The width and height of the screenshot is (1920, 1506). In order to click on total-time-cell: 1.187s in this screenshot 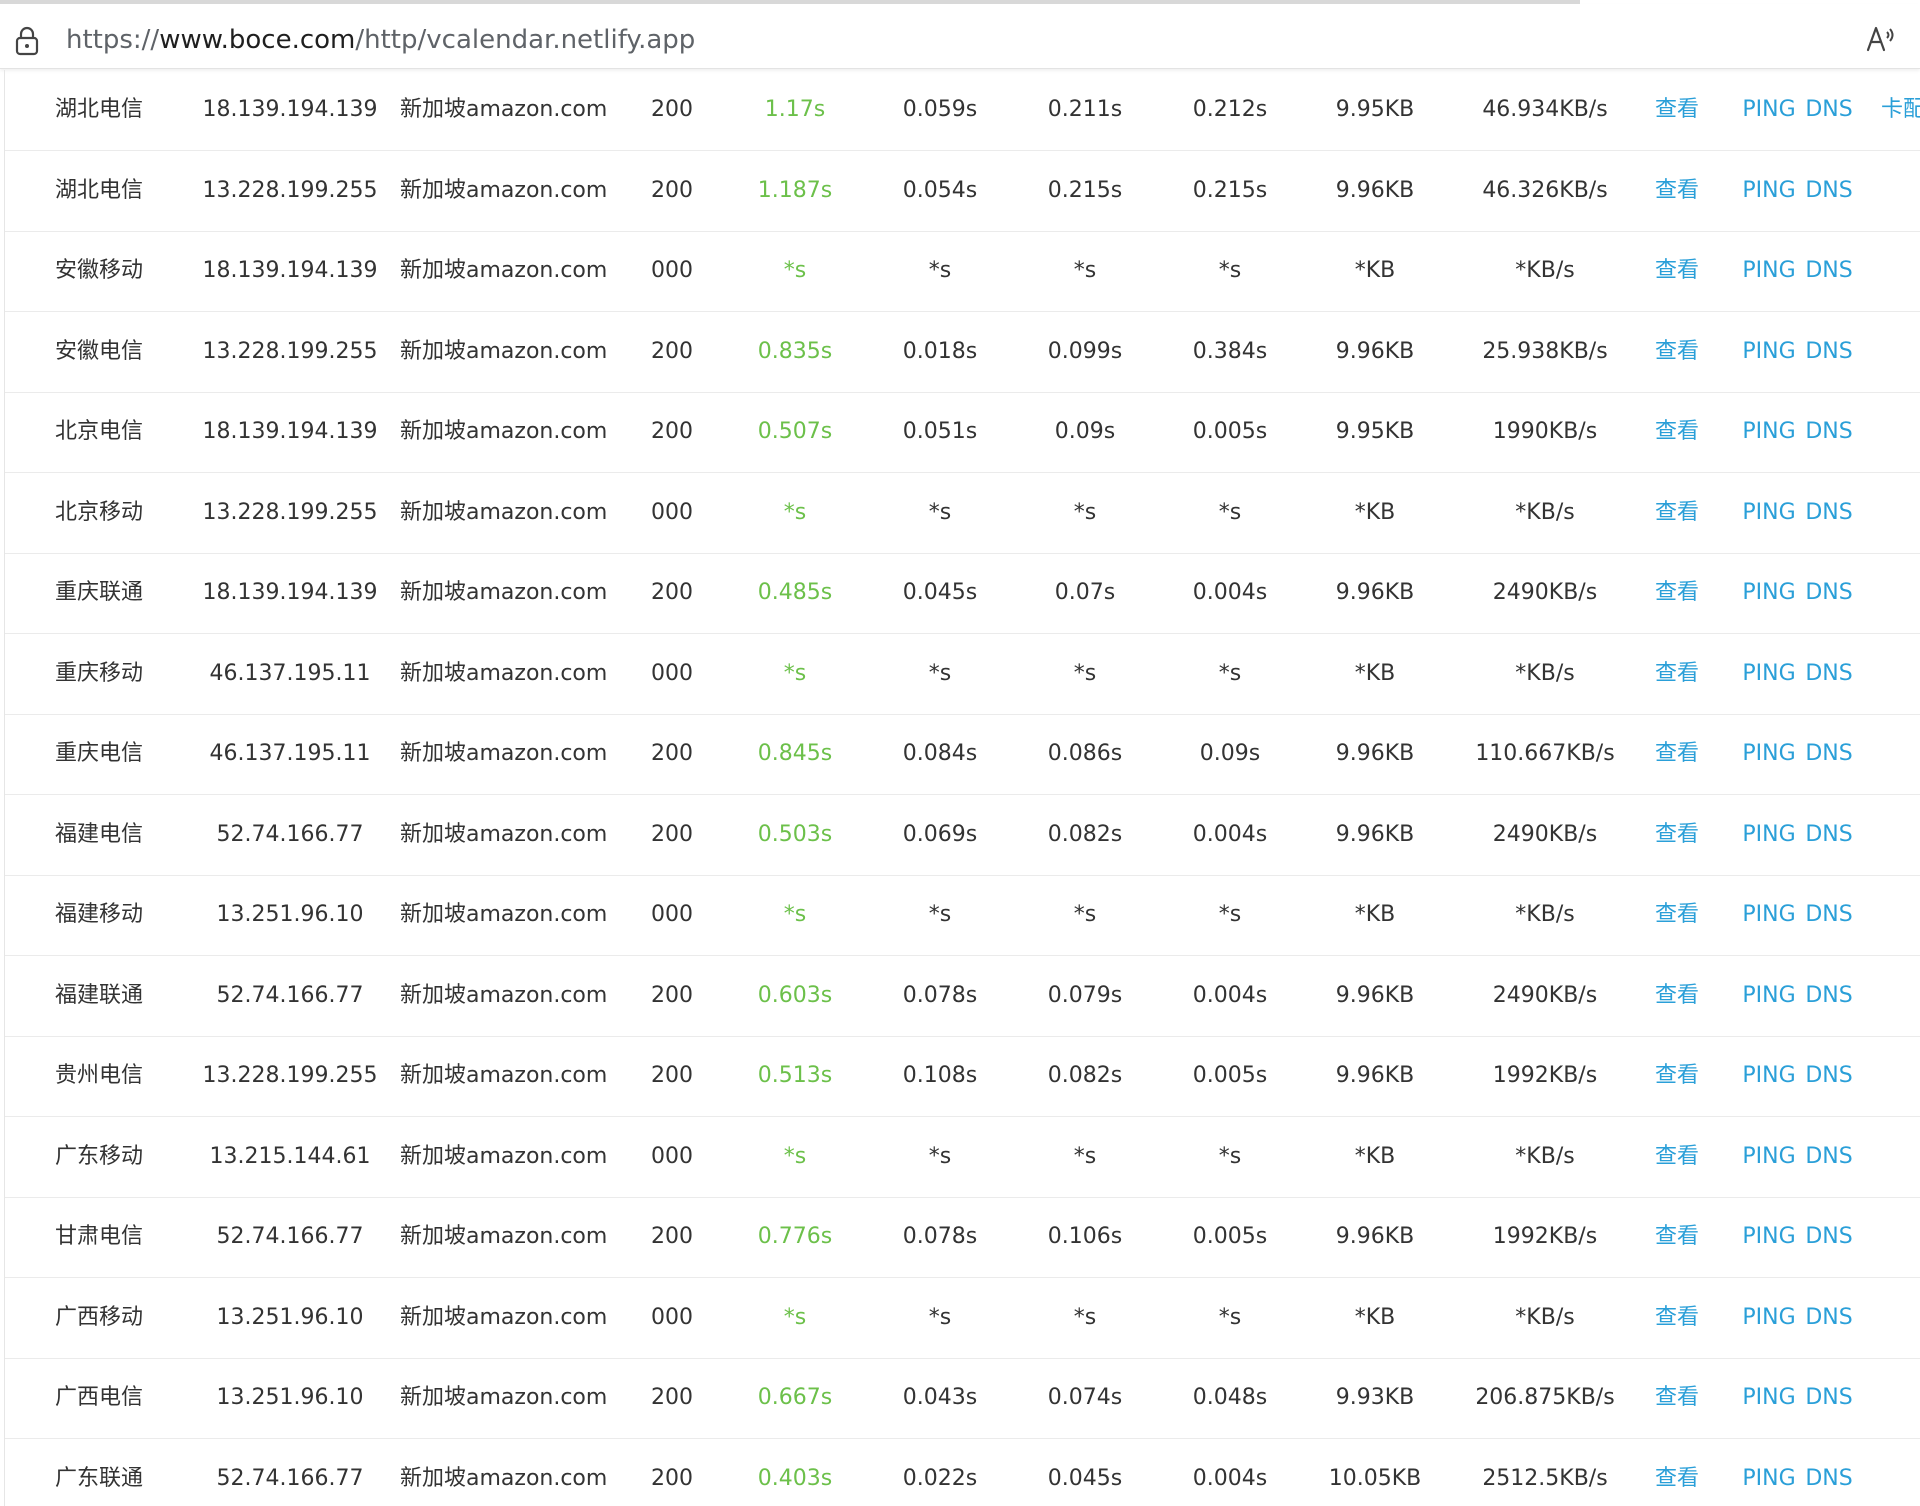, I will do `click(795, 190)`.